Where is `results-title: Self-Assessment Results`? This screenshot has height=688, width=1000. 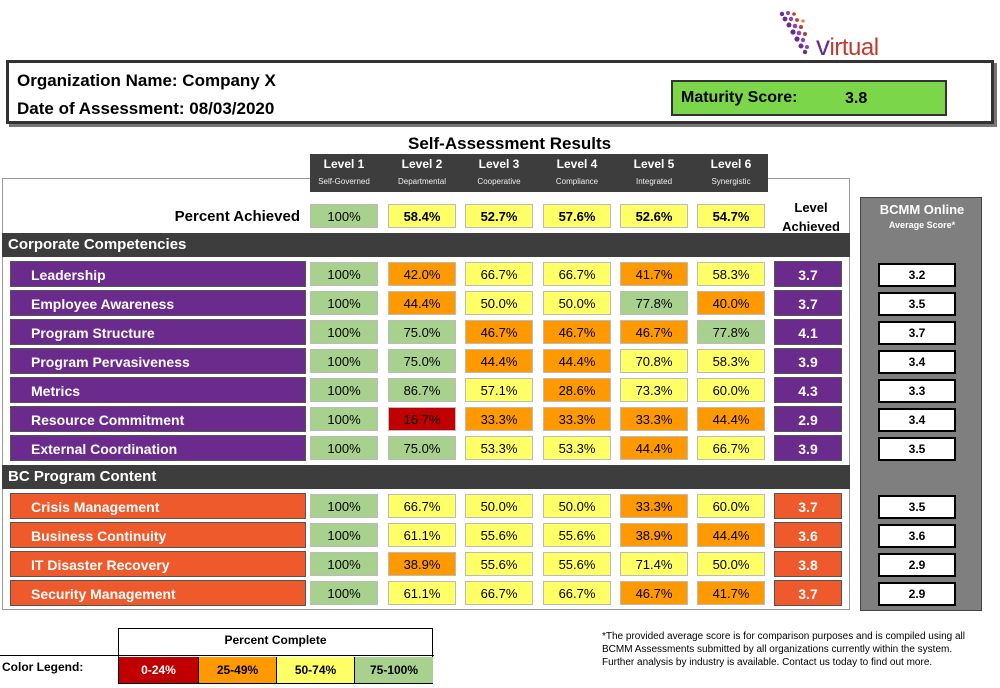
results-title: Self-Assessment Results is located at coordinates (510, 143).